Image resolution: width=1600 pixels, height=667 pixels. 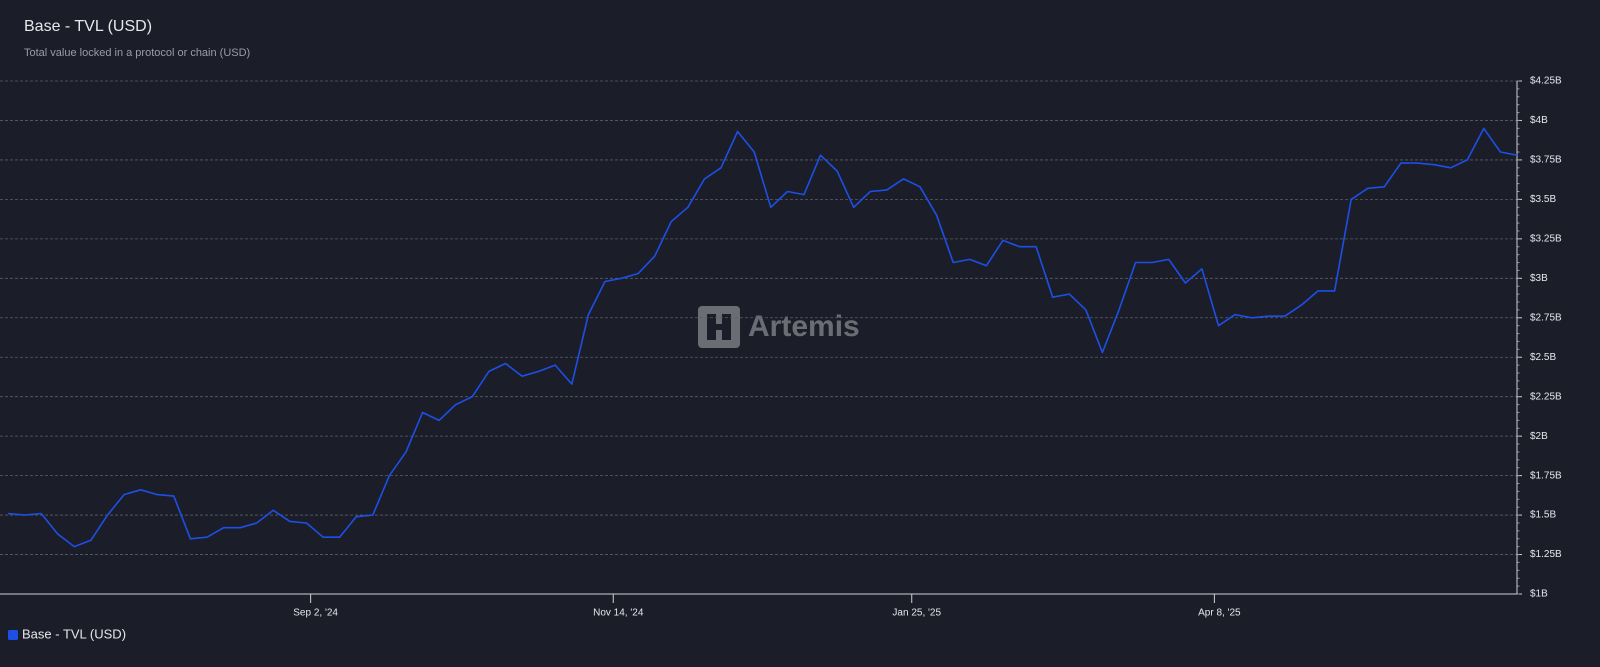 What do you see at coordinates (1539, 436) in the screenshot?
I see `y-tick-label: $2B` at bounding box center [1539, 436].